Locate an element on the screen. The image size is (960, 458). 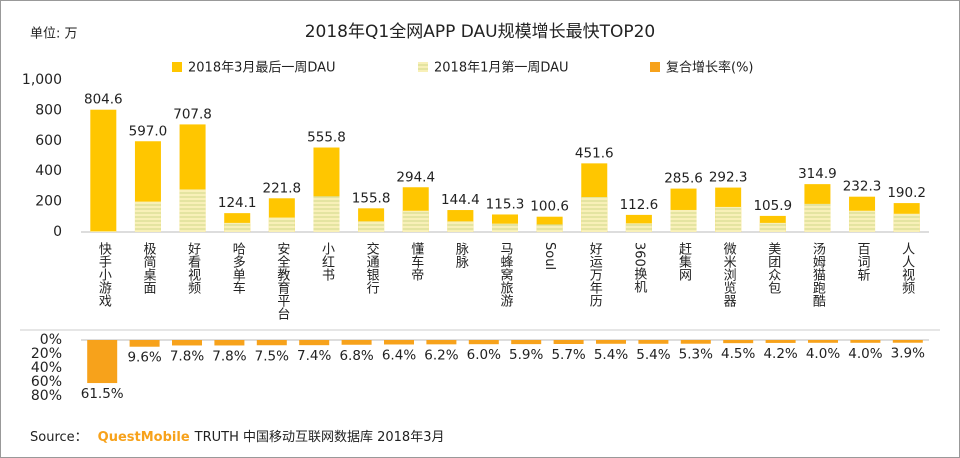
data-label: 100.6 is located at coordinates (549, 207).